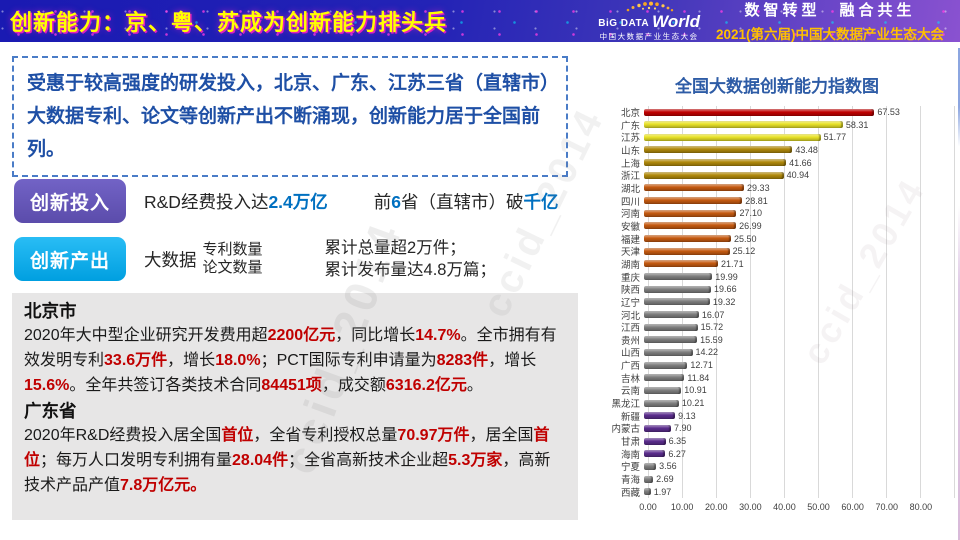  What do you see at coordinates (750, 213) in the screenshot?
I see `bar-value: 27.10` at bounding box center [750, 213].